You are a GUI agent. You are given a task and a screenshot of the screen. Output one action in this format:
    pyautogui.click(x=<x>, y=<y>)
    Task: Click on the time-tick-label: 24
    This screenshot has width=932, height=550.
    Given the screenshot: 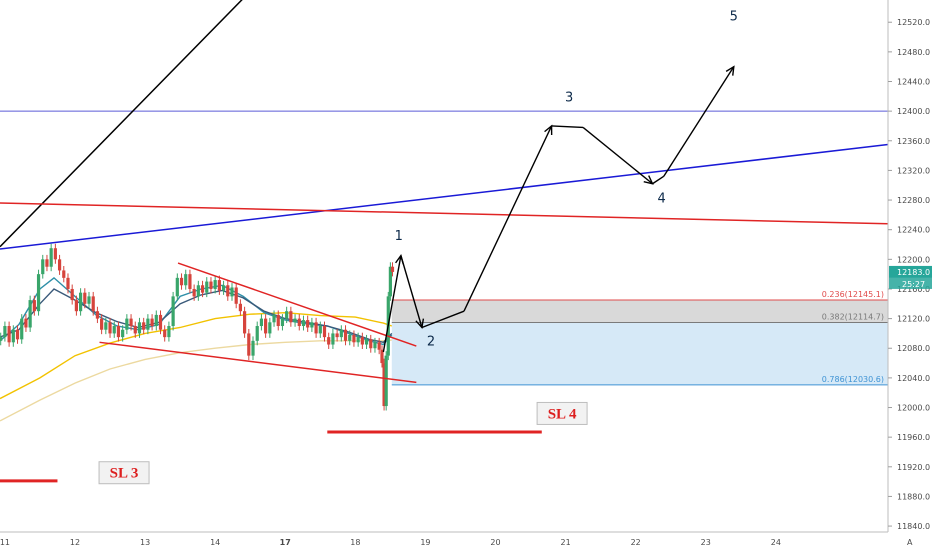 What is the action you would take?
    pyautogui.click(x=776, y=542)
    